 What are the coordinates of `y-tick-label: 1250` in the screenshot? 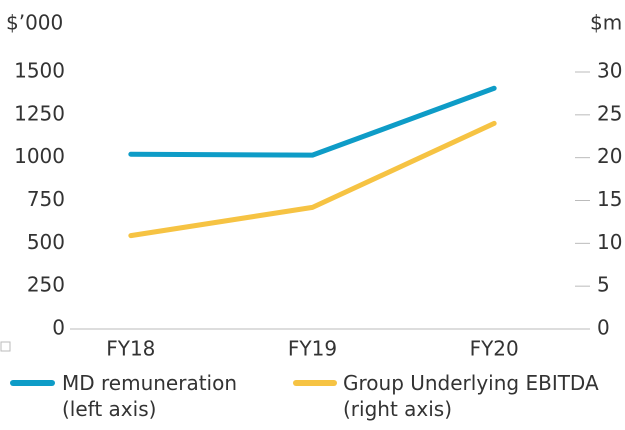 It's located at (39, 113).